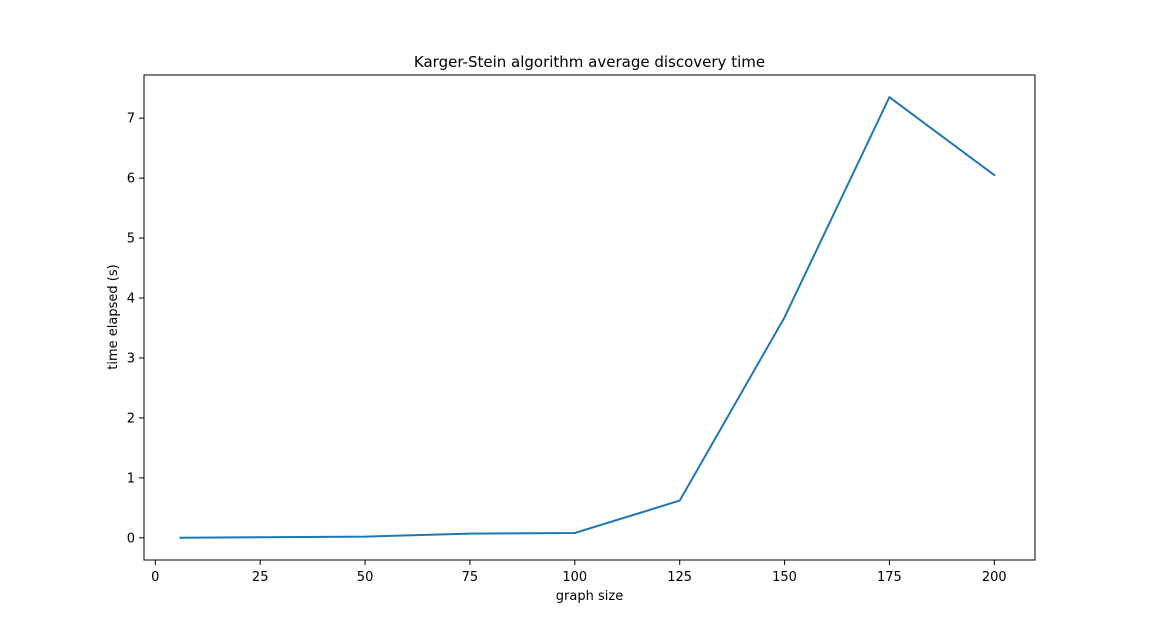 Image resolution: width=1150 pixels, height=629 pixels. What do you see at coordinates (131, 239) in the screenshot?
I see `y-tick-label: 5` at bounding box center [131, 239].